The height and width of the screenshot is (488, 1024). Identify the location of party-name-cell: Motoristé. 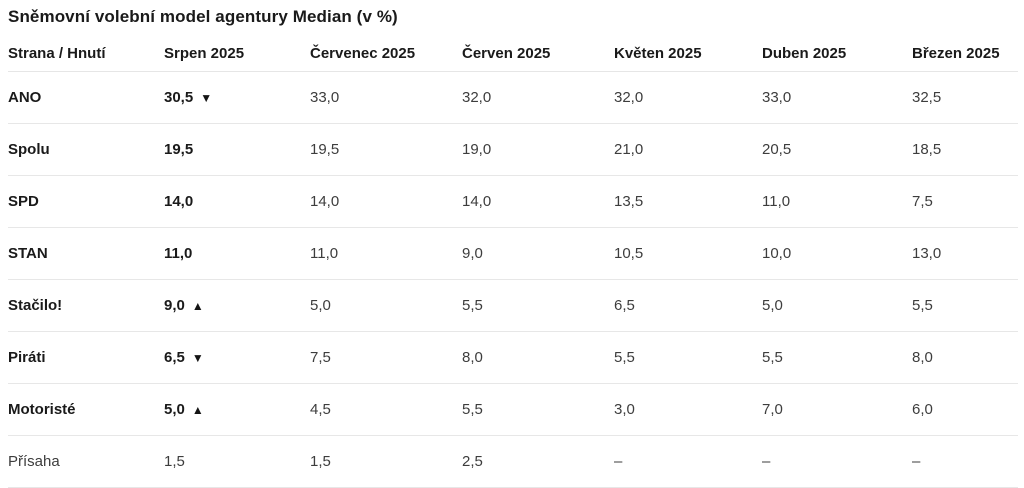
(42, 409).